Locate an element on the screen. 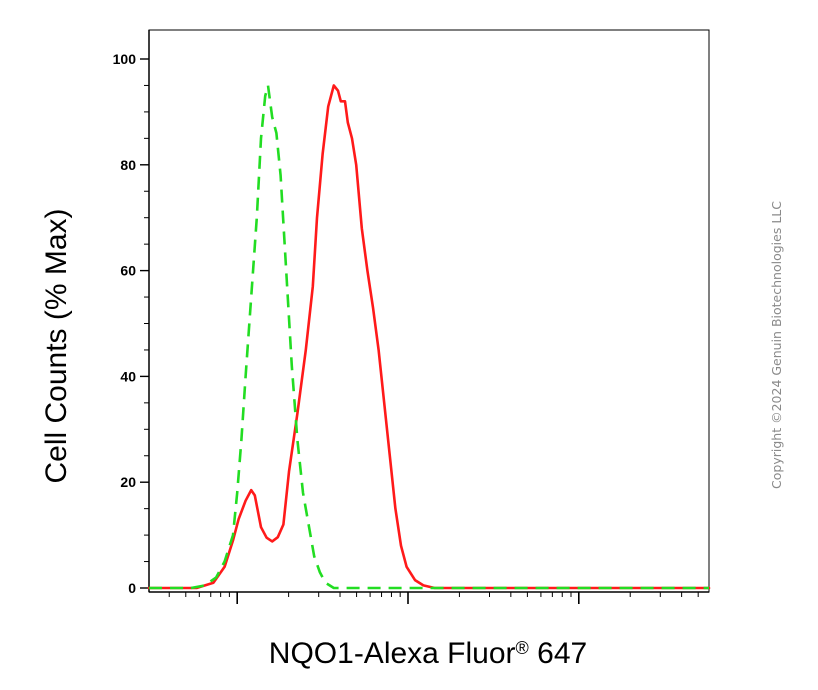 This screenshot has height=690, width=818. x-axis-label-tail: 647 is located at coordinates (558, 653).